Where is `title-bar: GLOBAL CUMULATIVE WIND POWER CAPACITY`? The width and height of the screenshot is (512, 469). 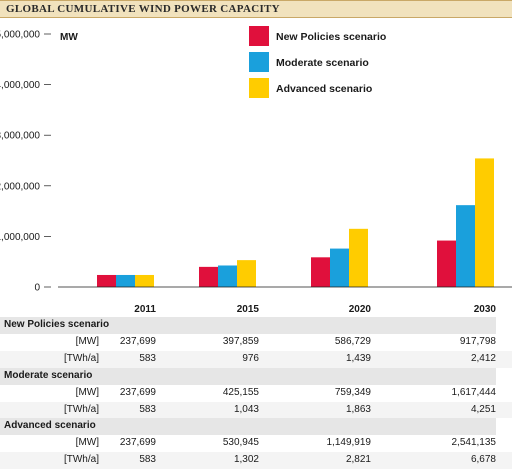
title-bar: GLOBAL CUMULATIVE WIND POWER CAPACITY is located at coordinates (256, 9).